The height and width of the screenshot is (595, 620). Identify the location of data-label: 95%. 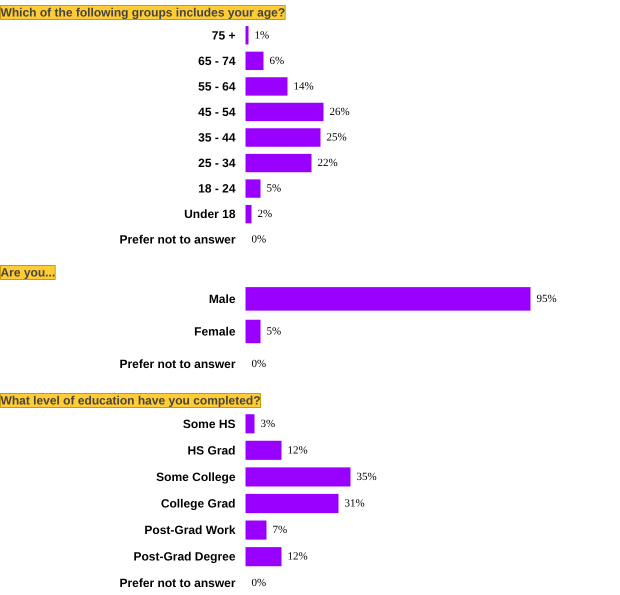
(546, 298).